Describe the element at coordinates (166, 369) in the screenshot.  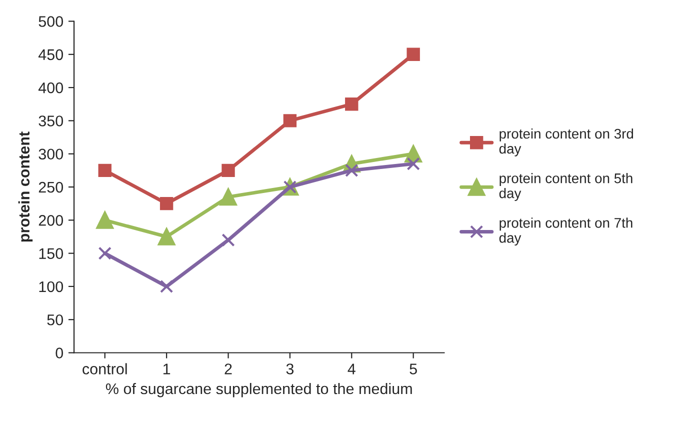
I see `x-tick-label: 1` at that location.